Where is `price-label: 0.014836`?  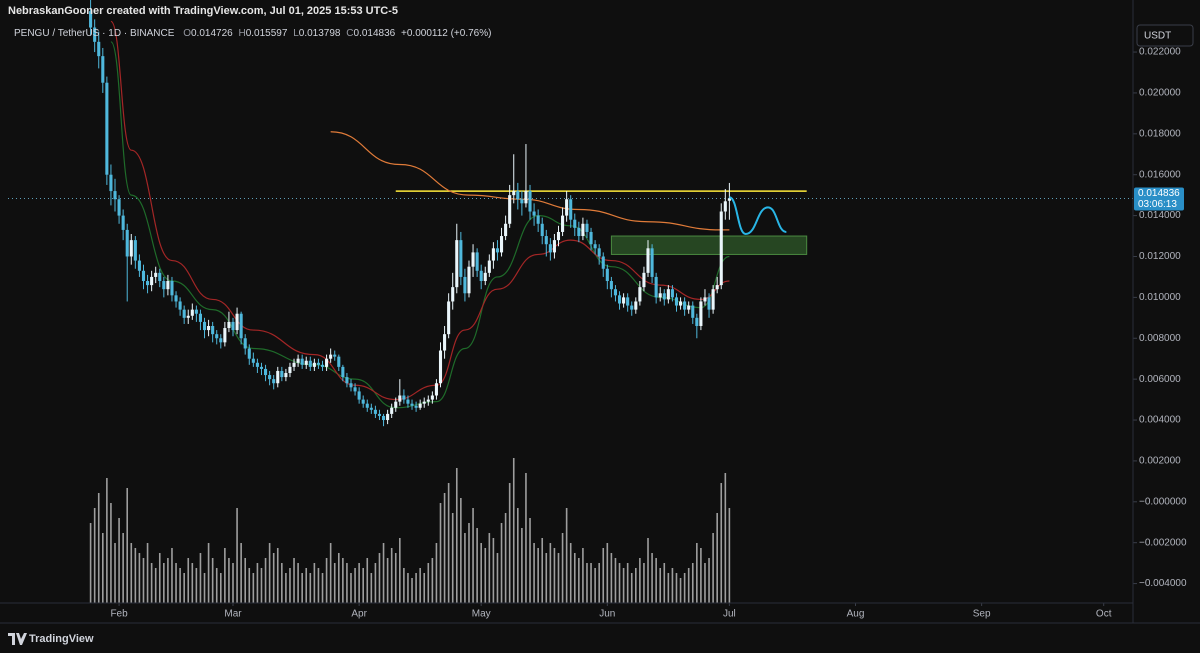 price-label: 0.014836 is located at coordinates (1159, 193).